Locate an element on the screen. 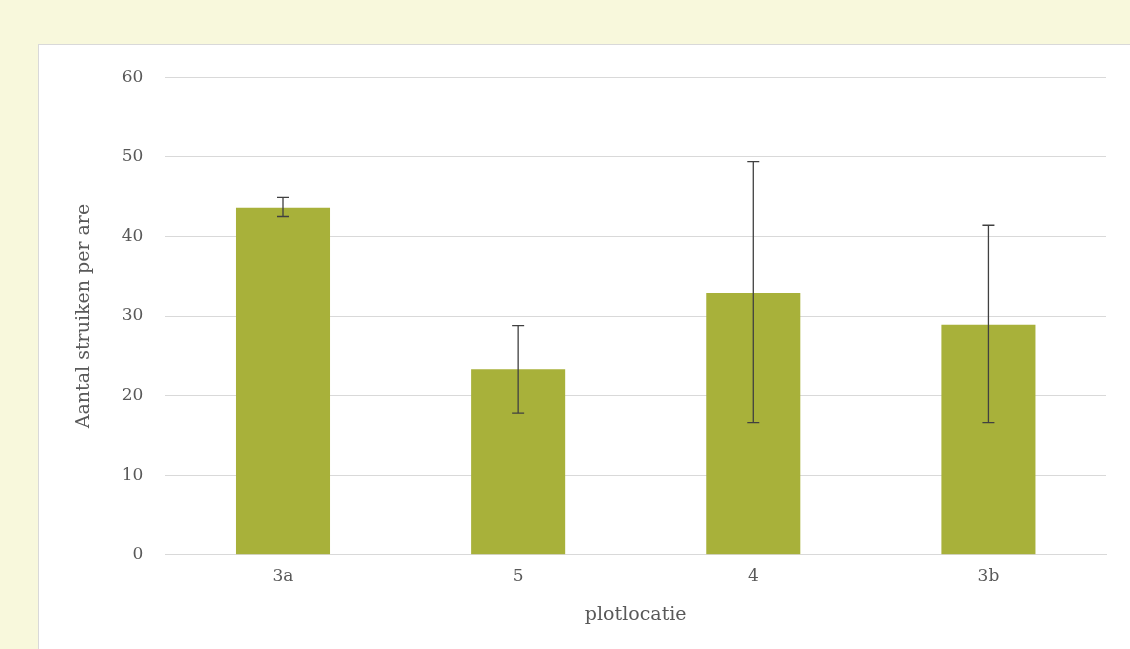 The image size is (1130, 649). x-tick-label: 4 is located at coordinates (753, 575).